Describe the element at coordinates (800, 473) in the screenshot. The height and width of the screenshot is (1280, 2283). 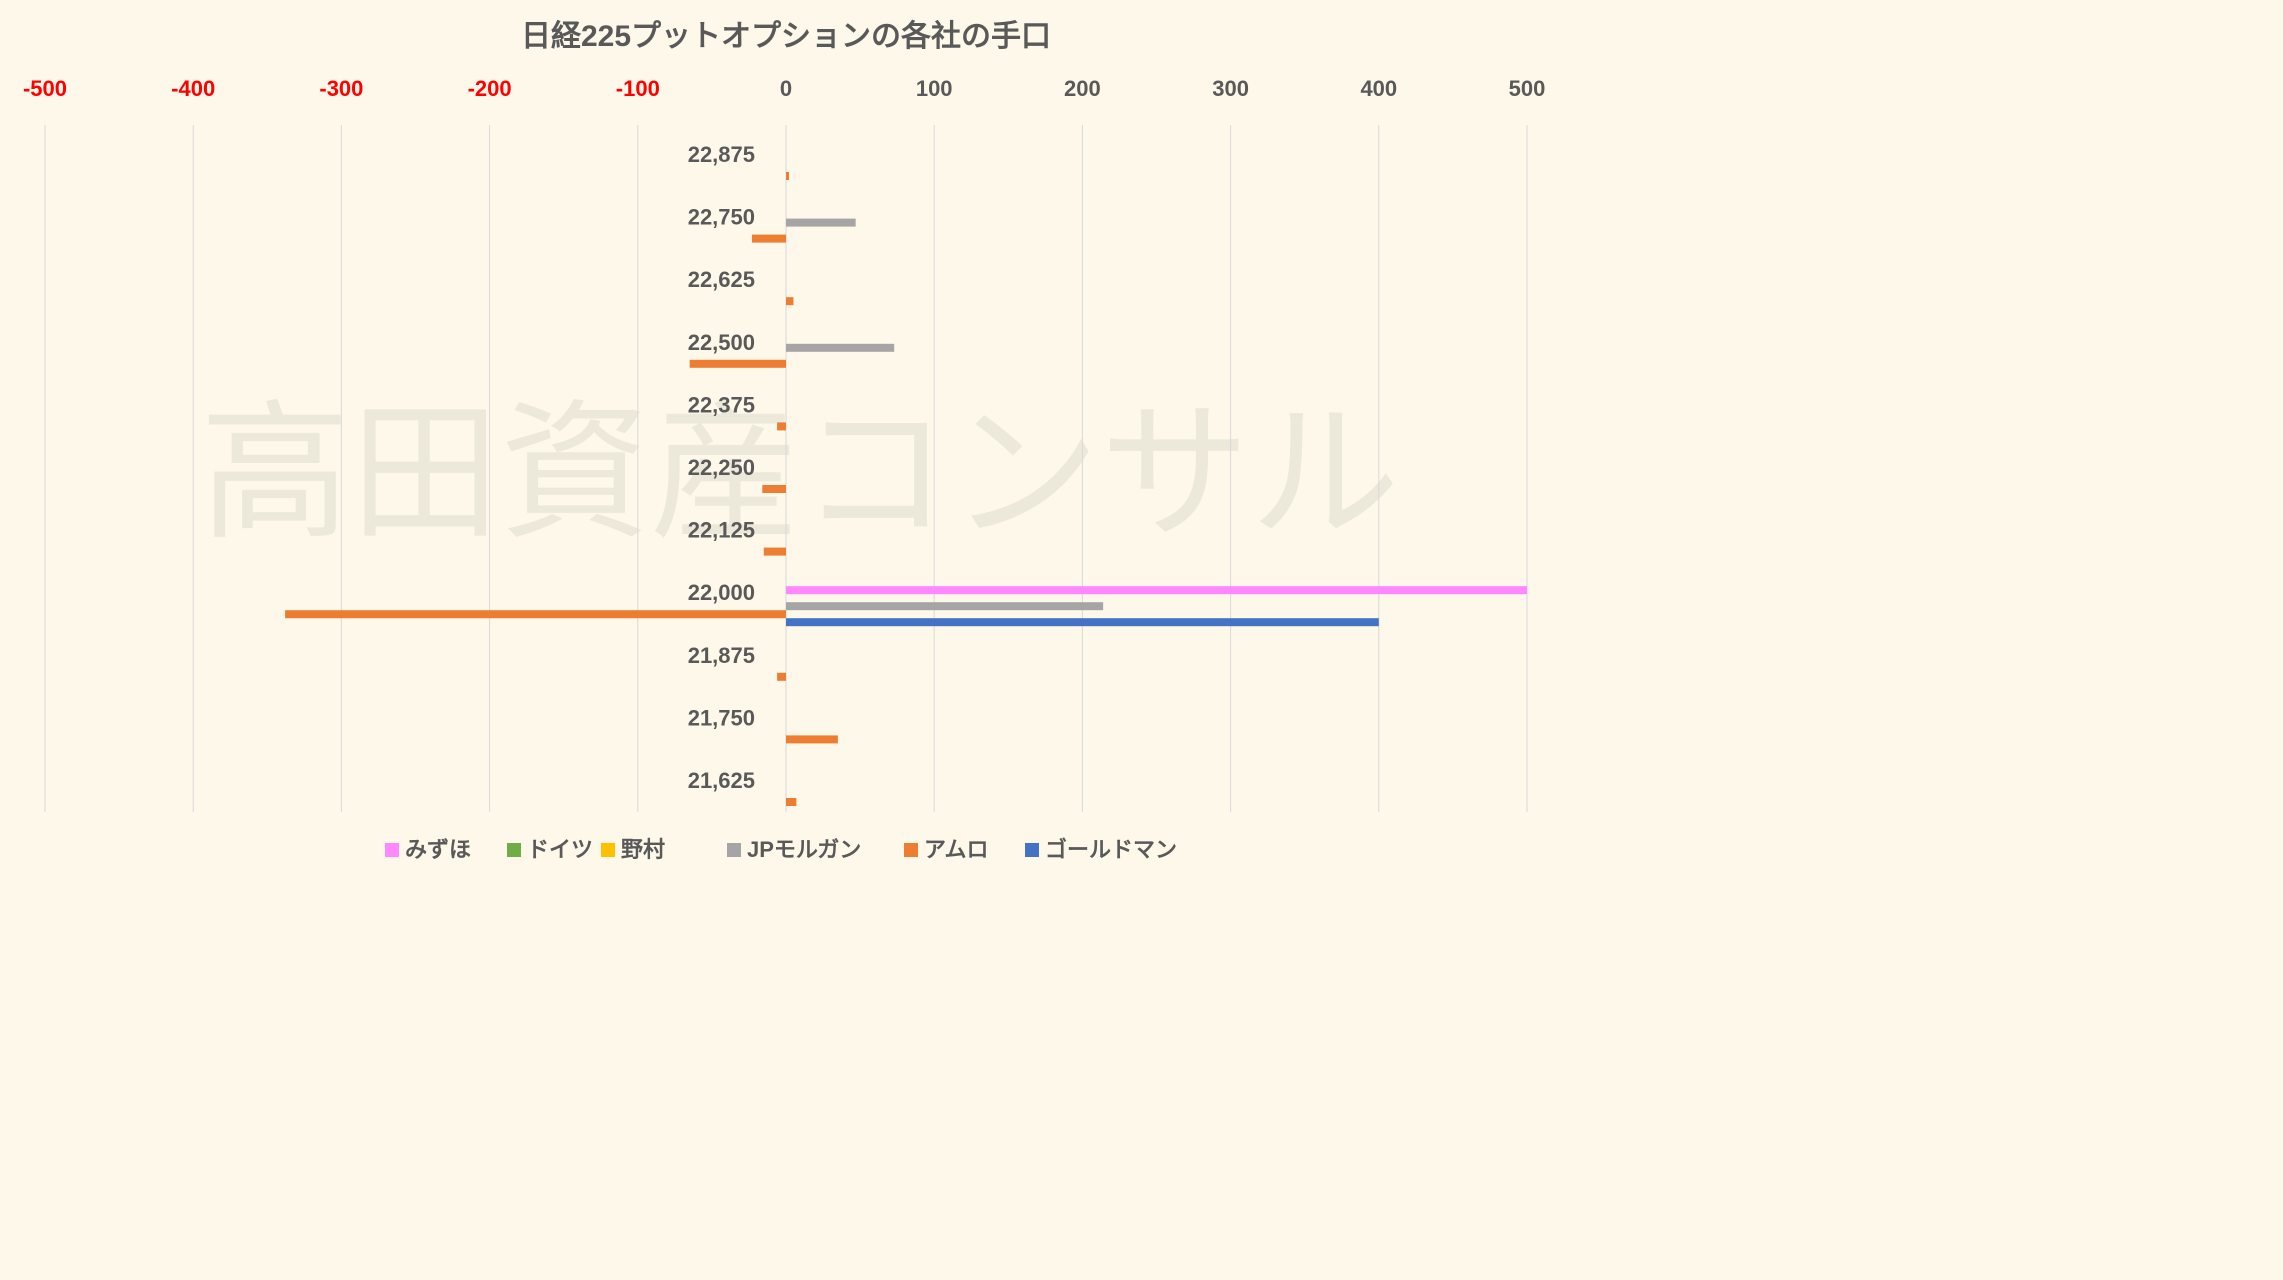
I see `watermark-text: 高田資産コンサル` at that location.